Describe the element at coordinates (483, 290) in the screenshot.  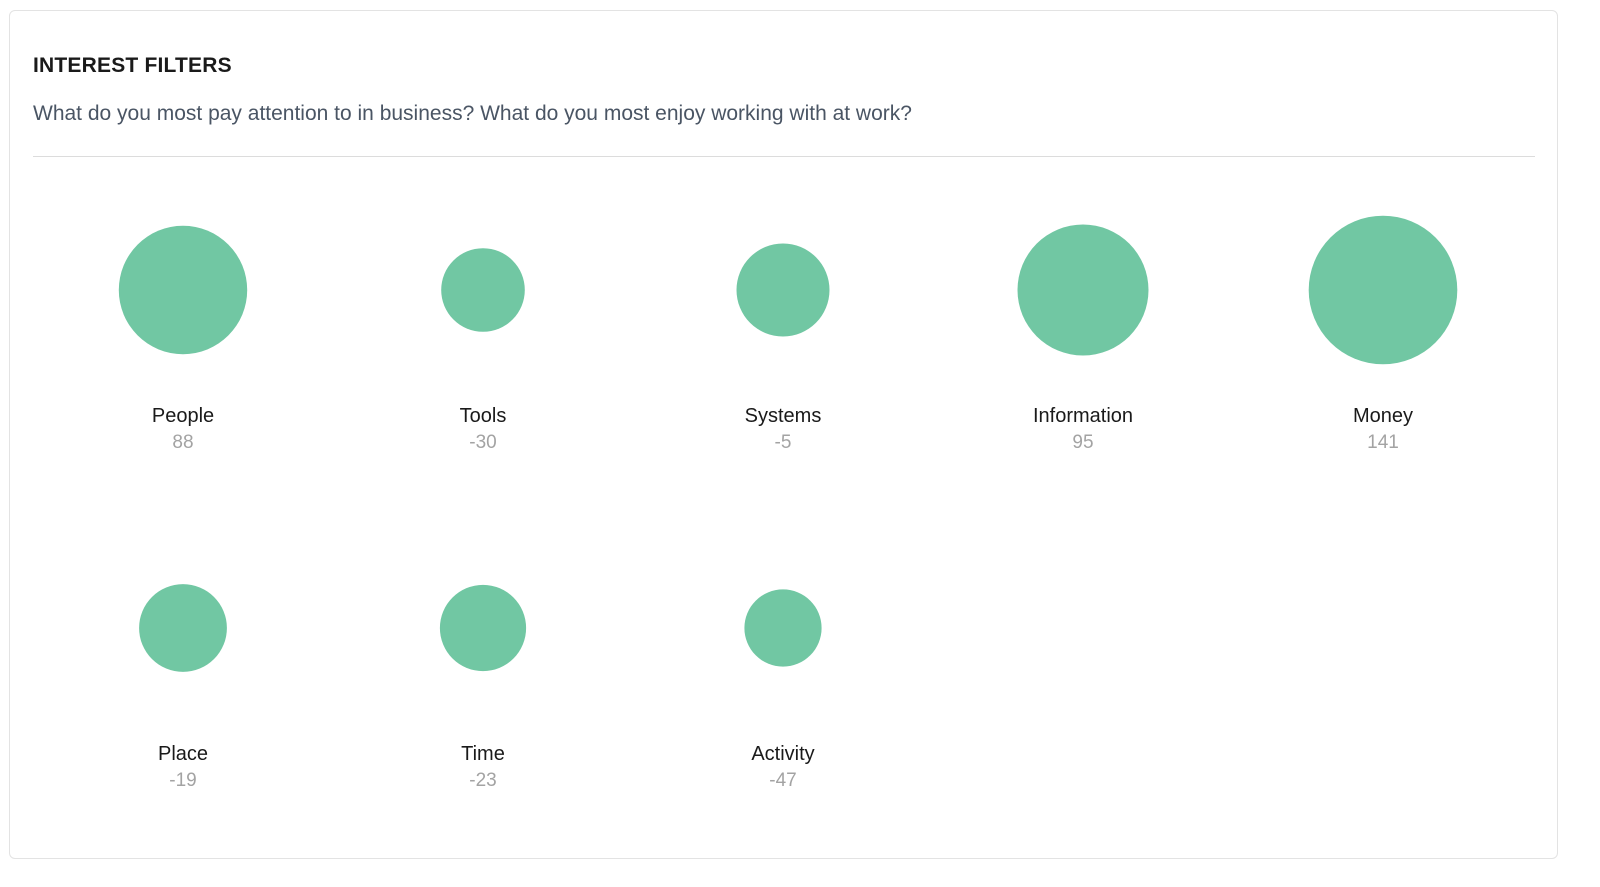
I see `bubble-tools` at that location.